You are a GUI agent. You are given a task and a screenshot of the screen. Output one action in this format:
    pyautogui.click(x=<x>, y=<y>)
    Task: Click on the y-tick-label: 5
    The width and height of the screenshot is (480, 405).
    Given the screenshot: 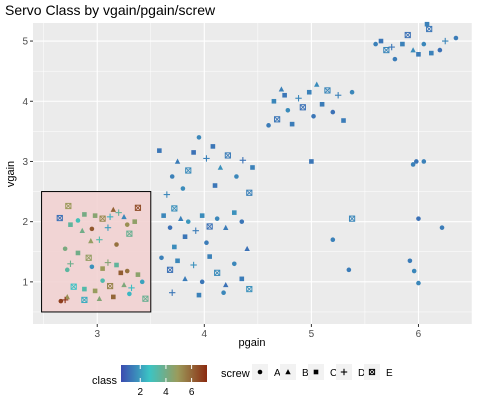 What is the action you would take?
    pyautogui.click(x=25, y=42)
    